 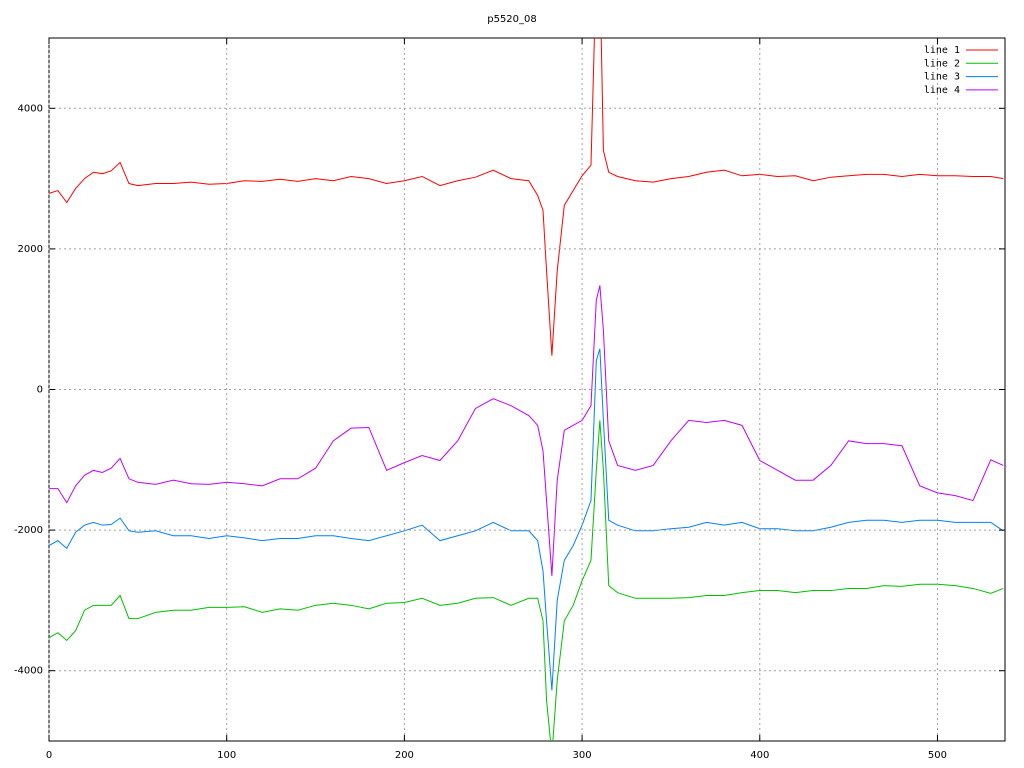 What do you see at coordinates (942, 77) in the screenshot?
I see `legend-label: line 3` at bounding box center [942, 77].